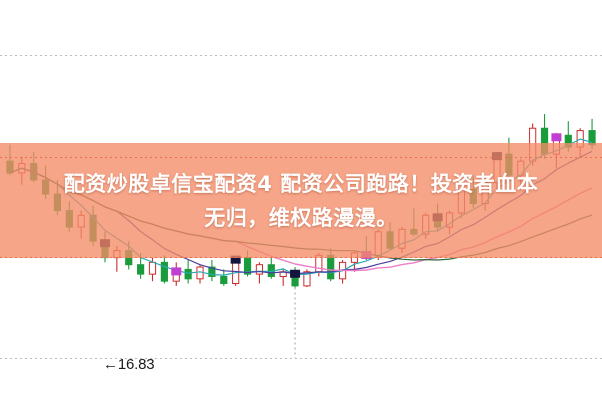  I want to click on price-value: 16.83, so click(136, 364).